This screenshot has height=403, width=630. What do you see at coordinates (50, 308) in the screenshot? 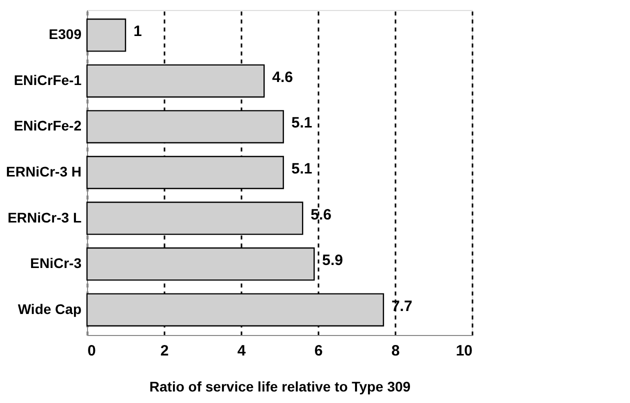
I see `y-tick-label: Wide Cap` at bounding box center [50, 308].